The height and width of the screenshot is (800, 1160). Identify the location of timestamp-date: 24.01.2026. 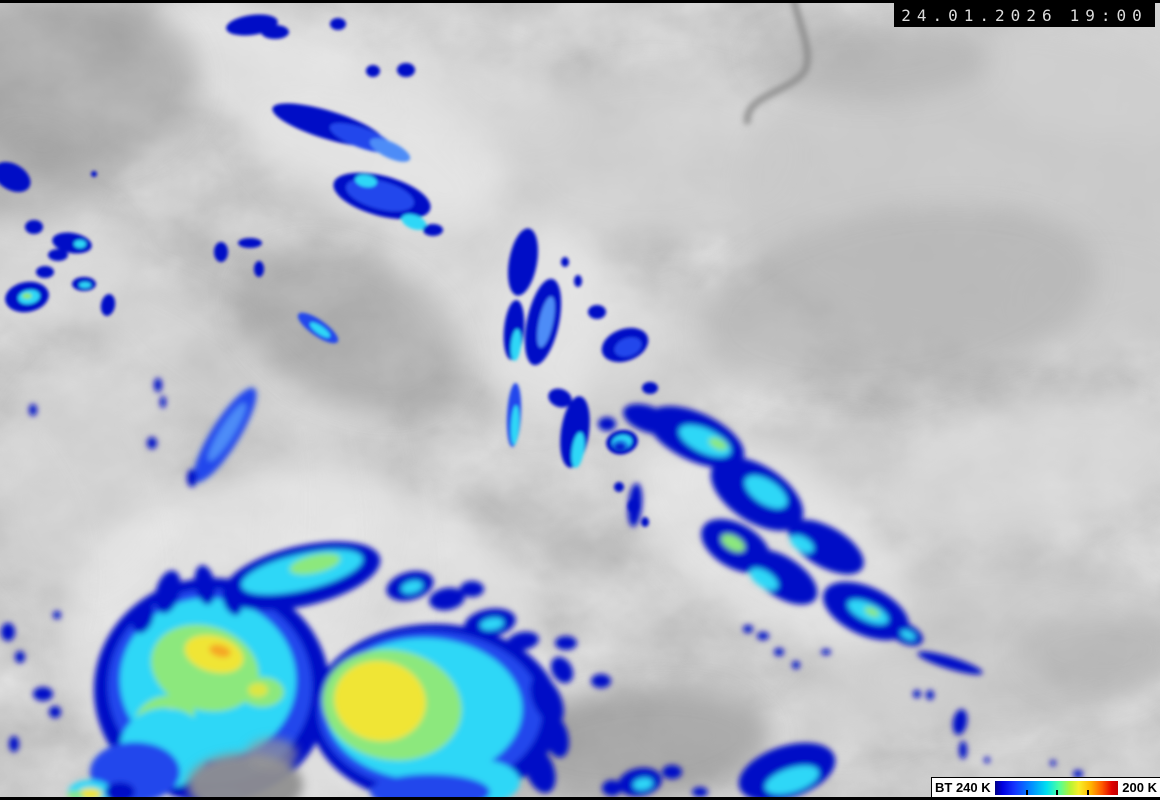
(979, 15).